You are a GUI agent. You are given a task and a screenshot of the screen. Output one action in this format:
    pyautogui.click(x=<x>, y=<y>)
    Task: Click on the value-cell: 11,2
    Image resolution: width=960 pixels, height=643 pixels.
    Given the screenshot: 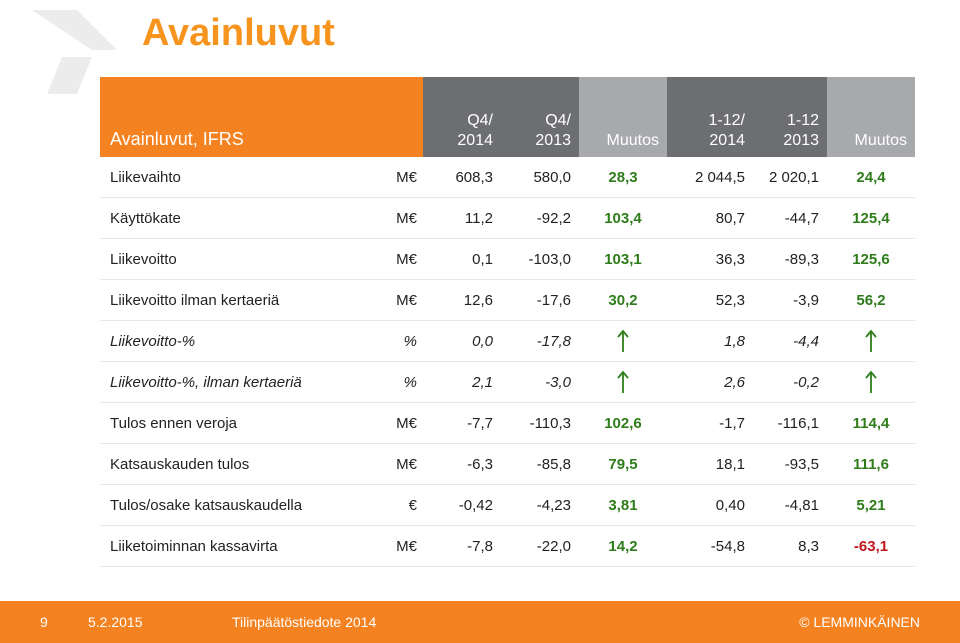 What is the action you would take?
    pyautogui.click(x=462, y=218)
    